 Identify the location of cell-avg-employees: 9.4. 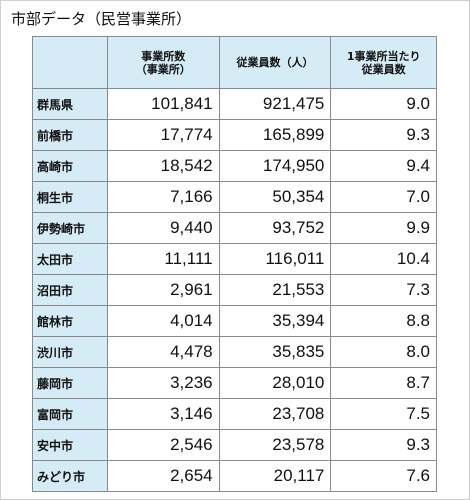
(383, 166).